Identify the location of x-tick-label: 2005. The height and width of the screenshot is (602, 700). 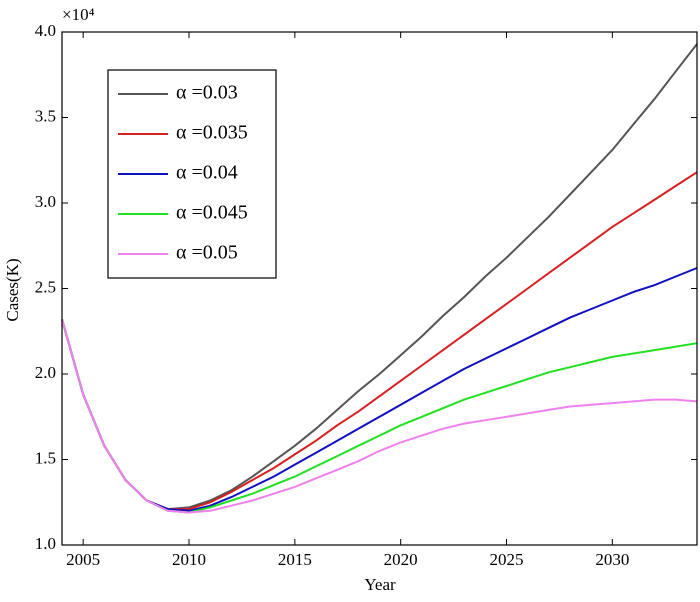
(83, 559).